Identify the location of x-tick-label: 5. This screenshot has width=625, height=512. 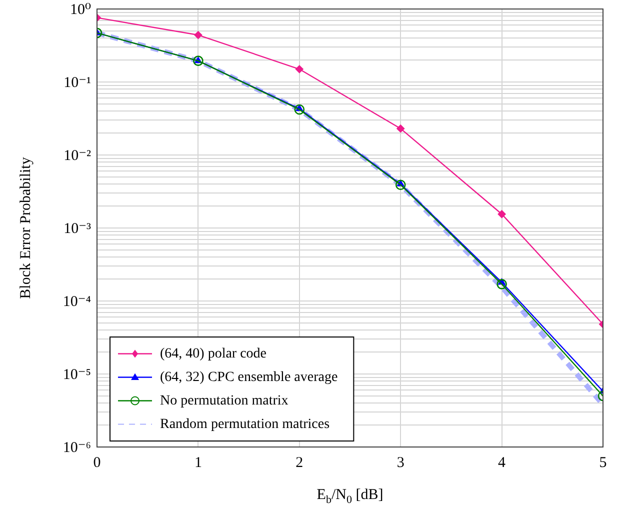
(603, 463).